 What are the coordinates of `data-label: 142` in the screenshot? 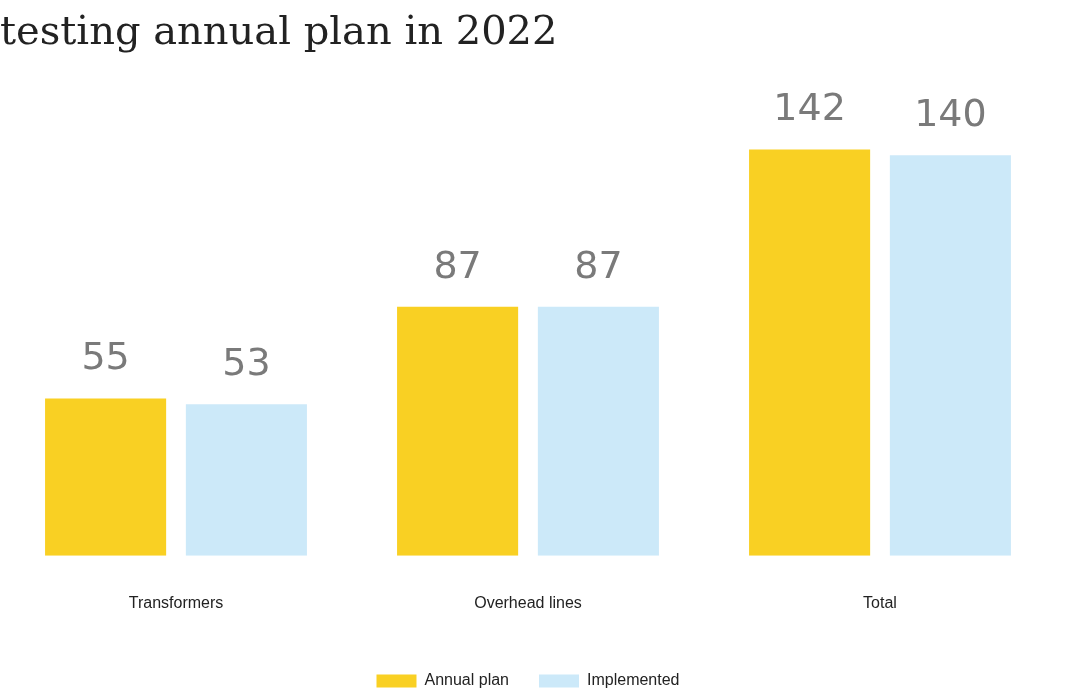 It's located at (809, 107).